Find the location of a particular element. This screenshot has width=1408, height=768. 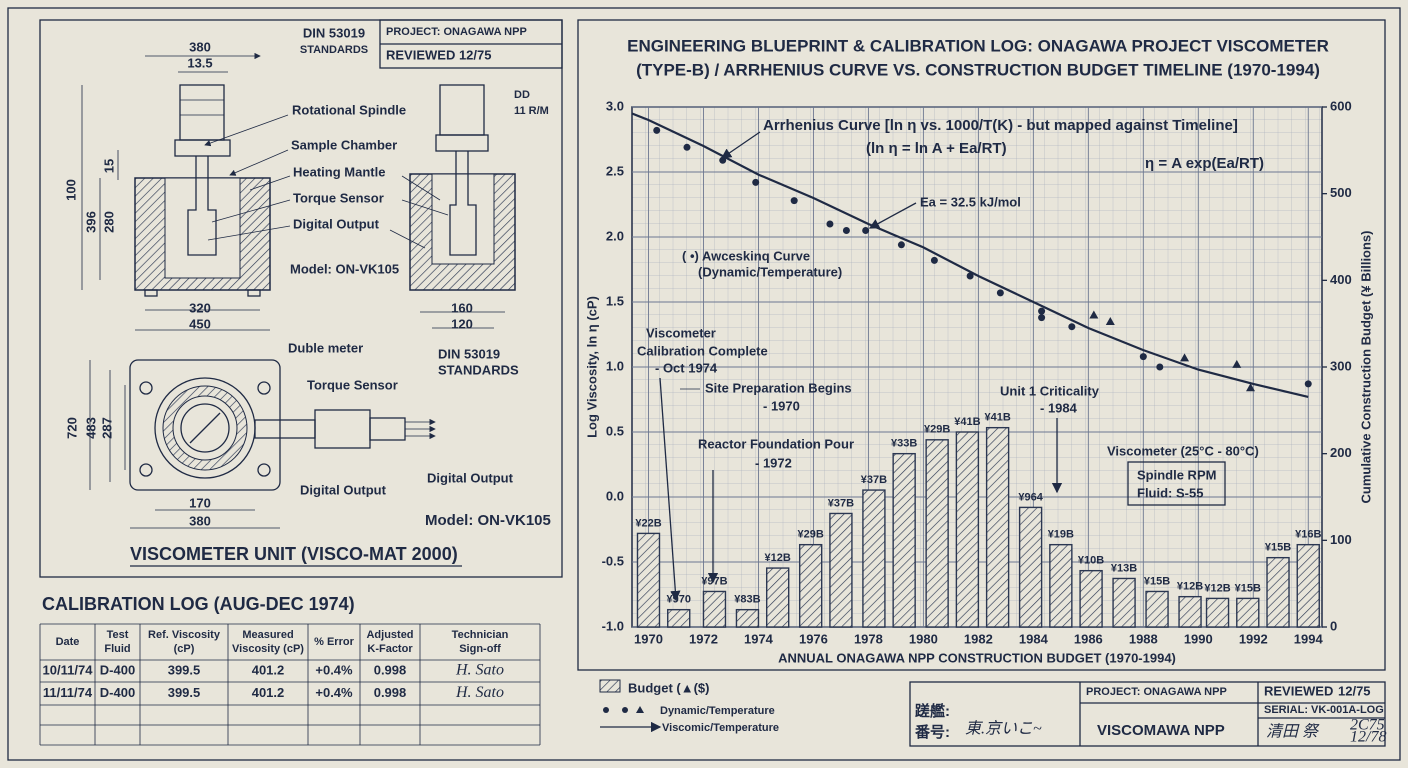

y2-tick-label: 500 is located at coordinates (1341, 192).